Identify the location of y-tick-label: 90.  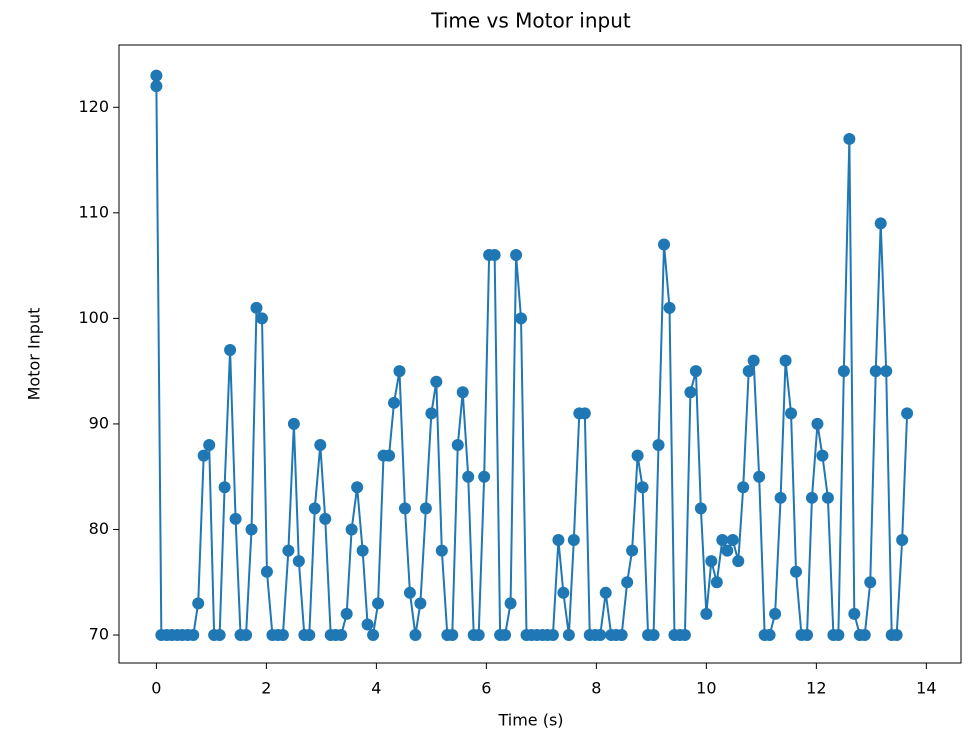
(99, 422).